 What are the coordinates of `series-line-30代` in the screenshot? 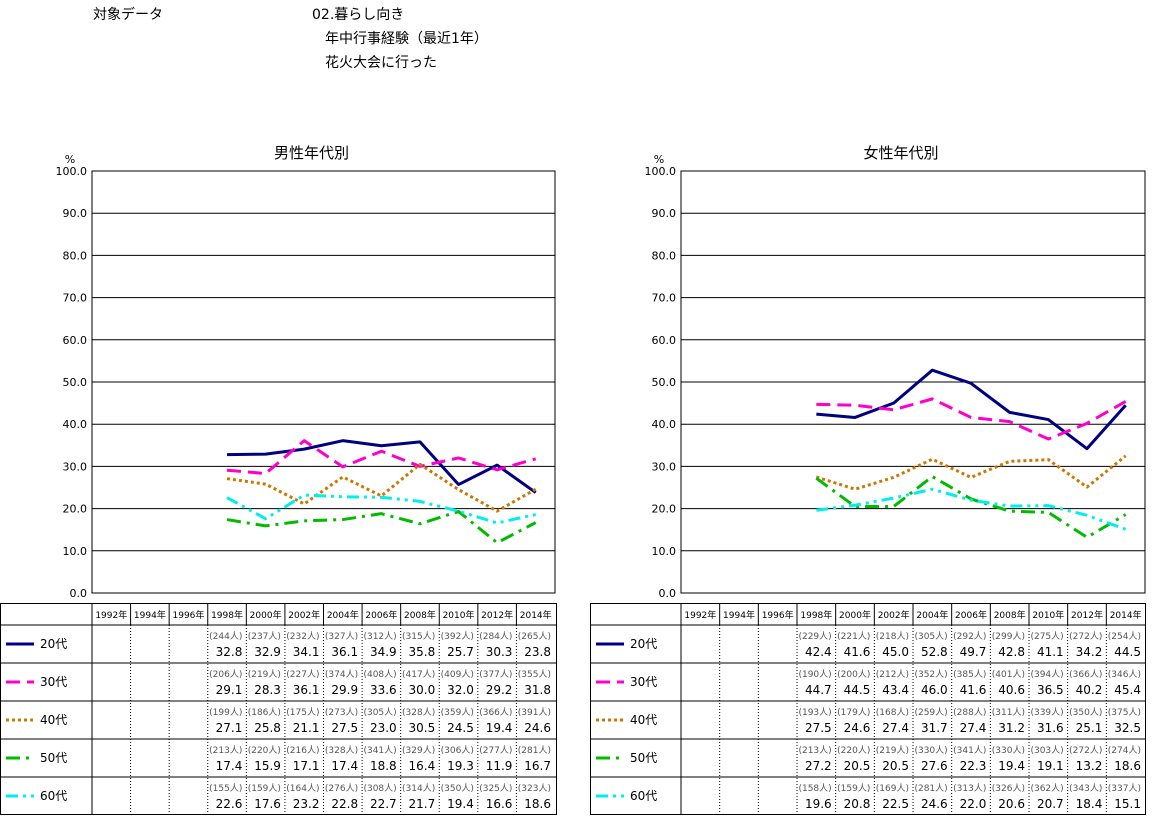 It's located at (381, 457).